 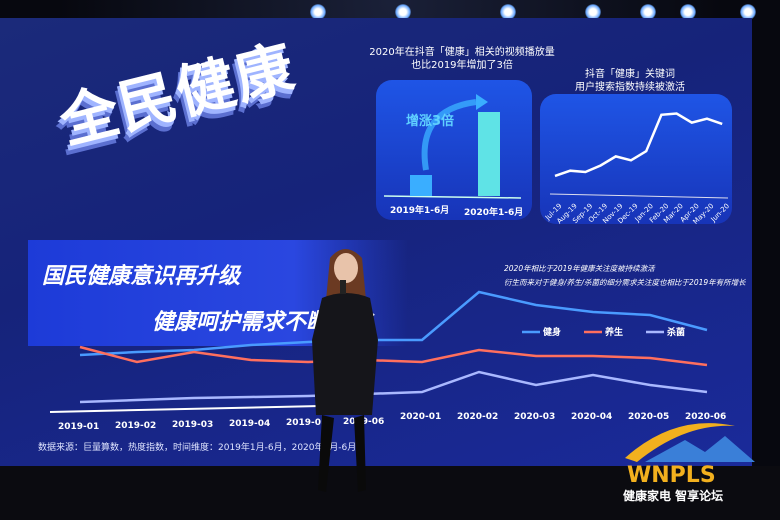 I want to click on presenter, so click(x=345, y=370).